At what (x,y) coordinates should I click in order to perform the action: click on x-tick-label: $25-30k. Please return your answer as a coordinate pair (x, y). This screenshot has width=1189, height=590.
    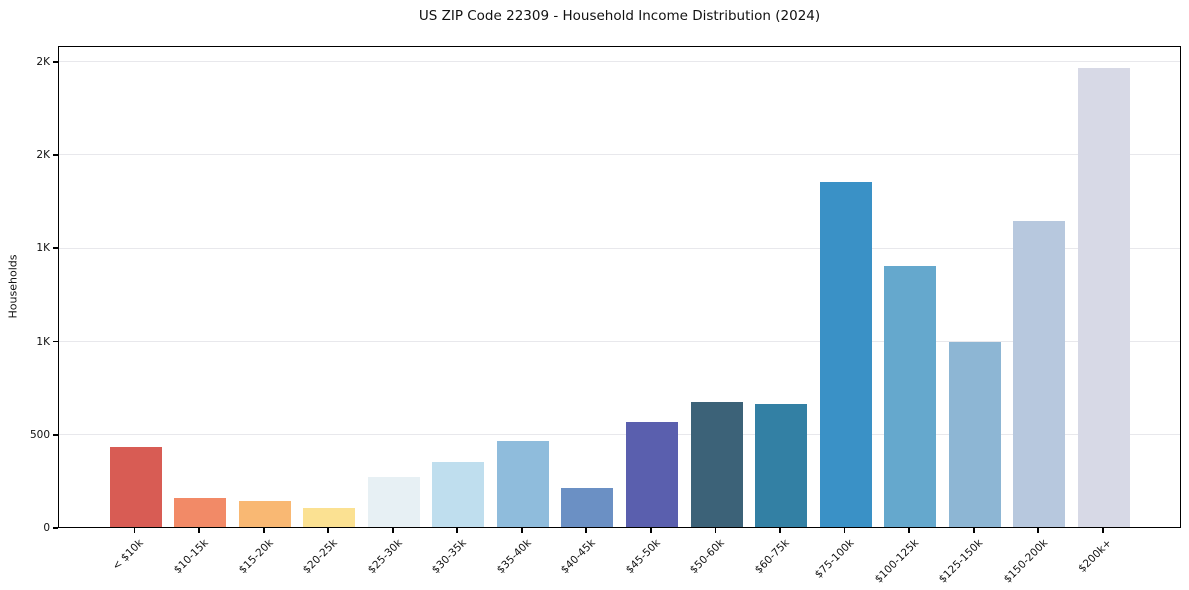
    Looking at the image, I should click on (385, 557).